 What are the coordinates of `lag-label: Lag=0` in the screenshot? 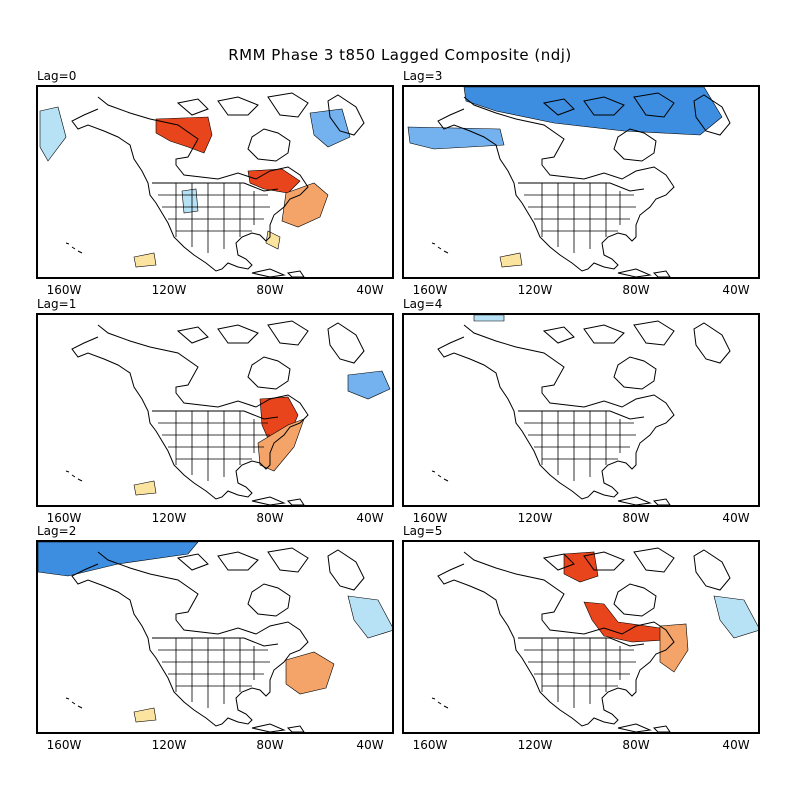 It's located at (57, 76).